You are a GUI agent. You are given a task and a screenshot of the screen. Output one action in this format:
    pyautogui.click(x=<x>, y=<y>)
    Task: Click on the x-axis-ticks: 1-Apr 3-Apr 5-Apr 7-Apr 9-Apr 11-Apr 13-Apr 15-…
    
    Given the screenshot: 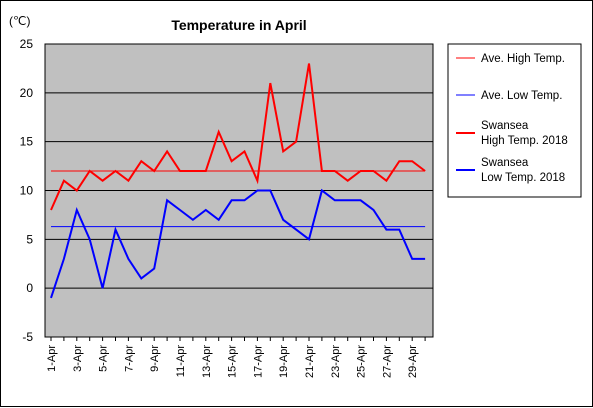 What is the action you would take?
    pyautogui.click(x=236, y=357)
    